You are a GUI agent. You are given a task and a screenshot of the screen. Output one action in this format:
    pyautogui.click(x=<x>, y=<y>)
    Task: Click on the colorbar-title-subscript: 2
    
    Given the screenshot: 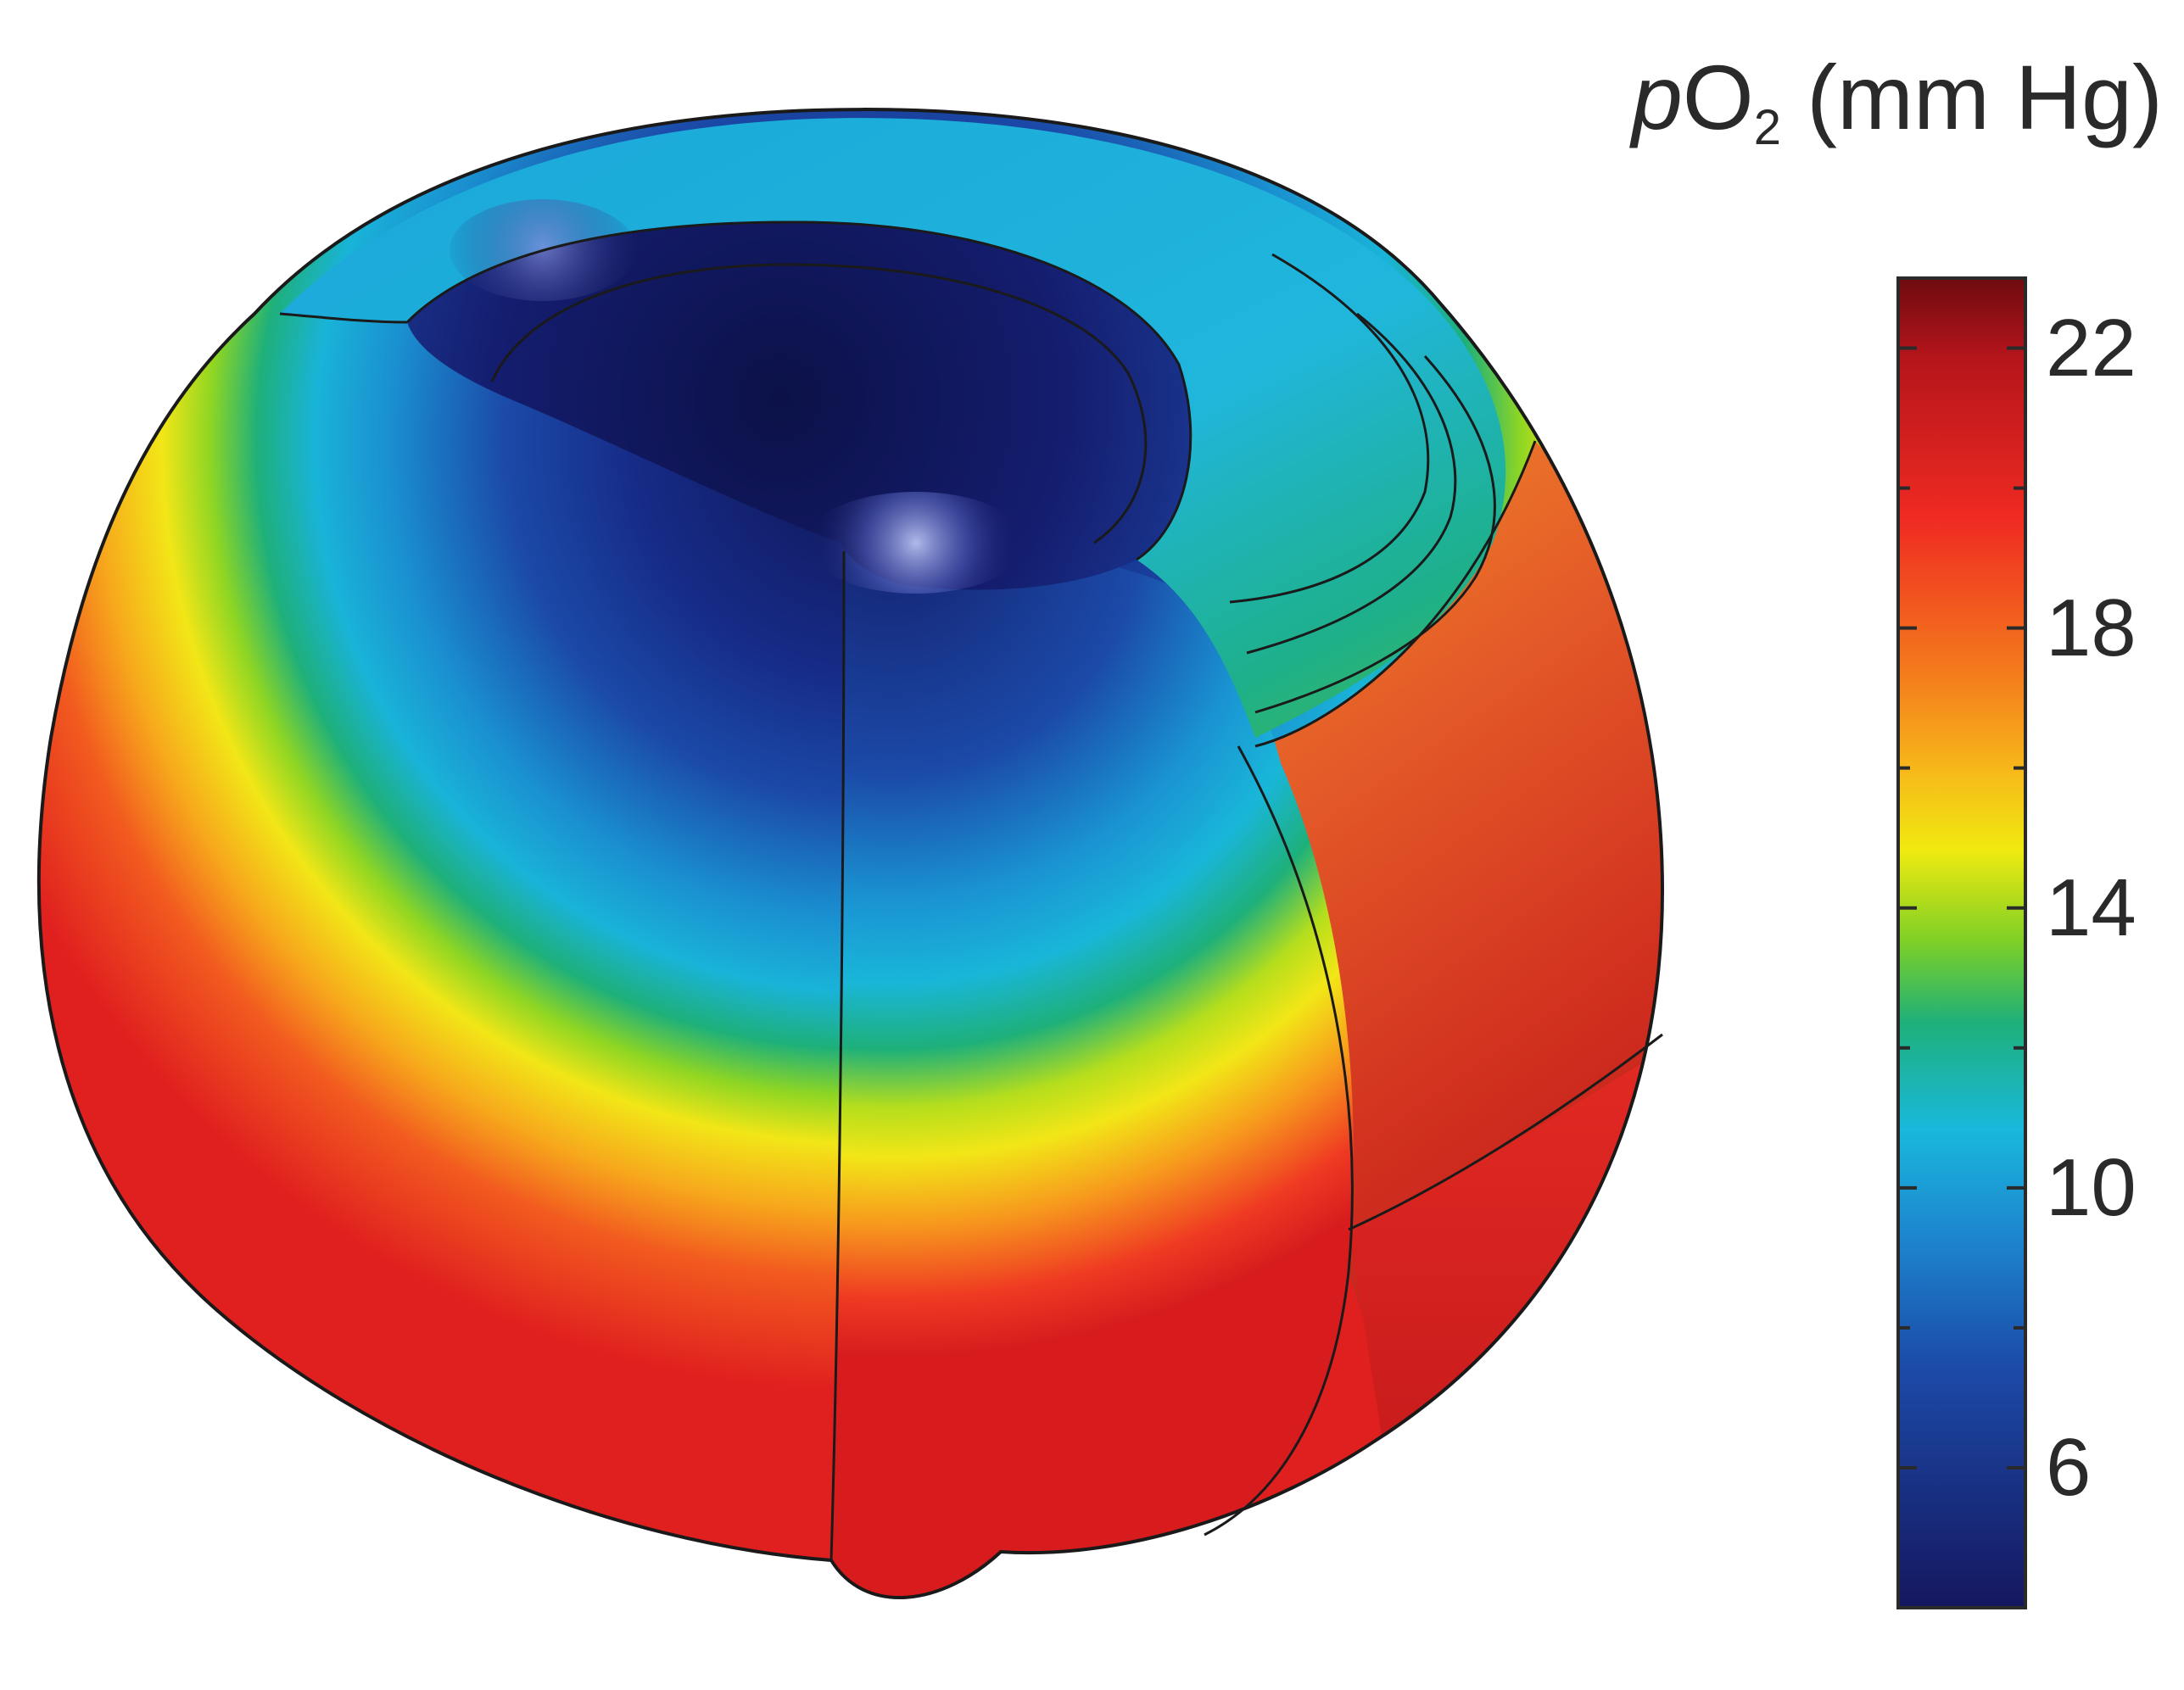 What is the action you would take?
    pyautogui.click(x=1767, y=127)
    